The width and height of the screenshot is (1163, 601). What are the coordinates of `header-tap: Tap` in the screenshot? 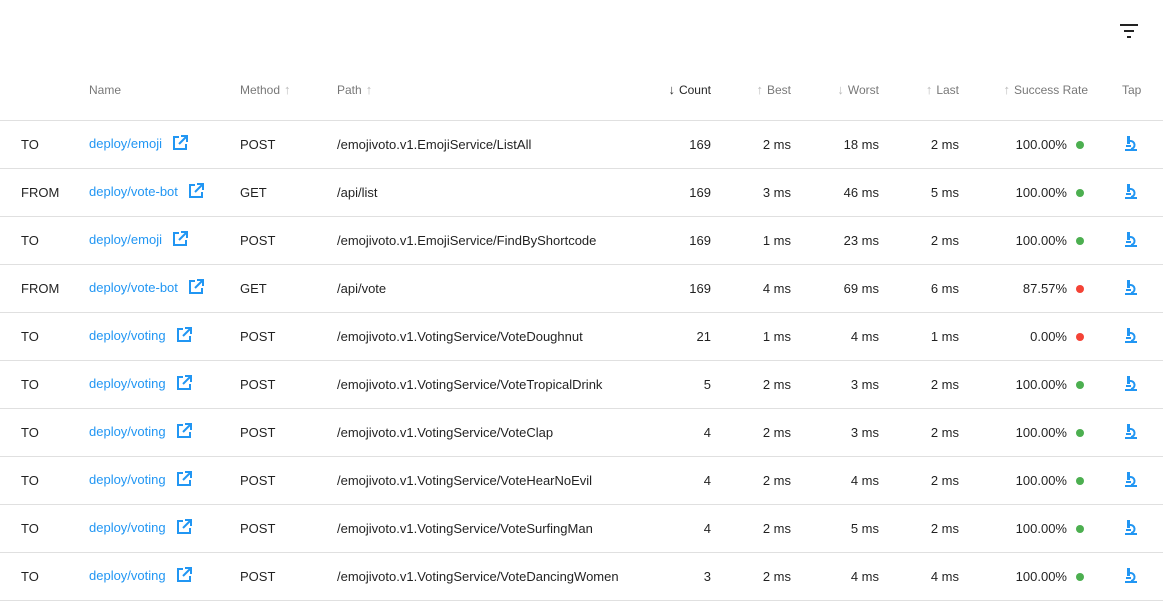 It's located at (1125, 90).